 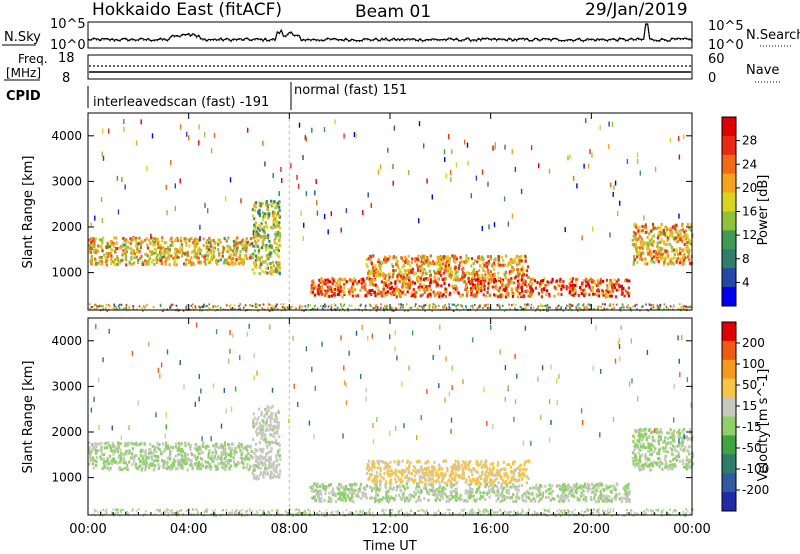 What do you see at coordinates (181, 102) in the screenshot?
I see `cpid-mode-1: interleavedscan (fast) -191` at bounding box center [181, 102].